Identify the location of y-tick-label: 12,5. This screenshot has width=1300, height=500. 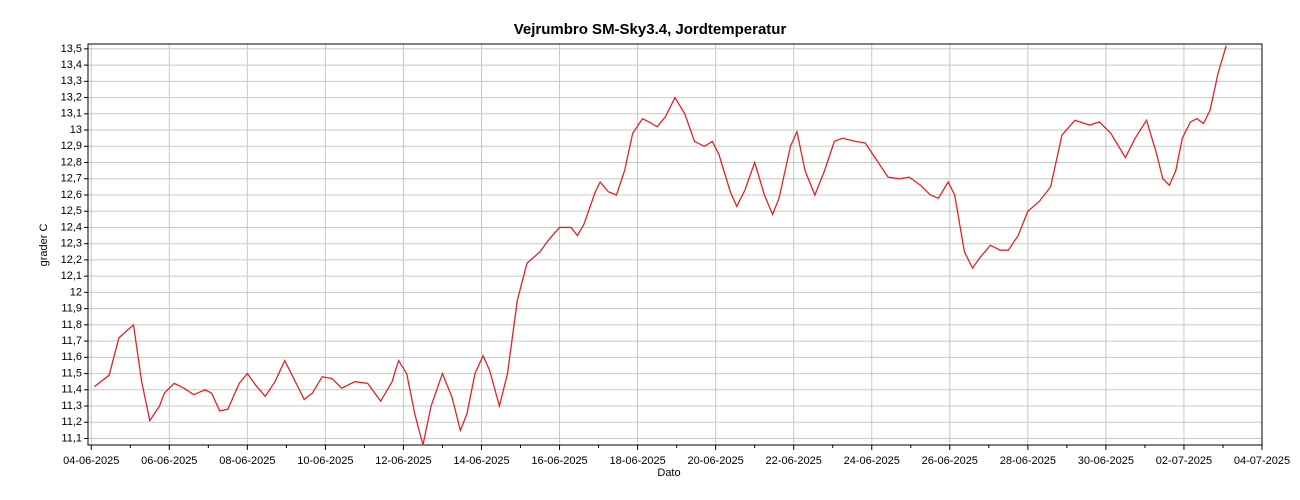
(71, 211).